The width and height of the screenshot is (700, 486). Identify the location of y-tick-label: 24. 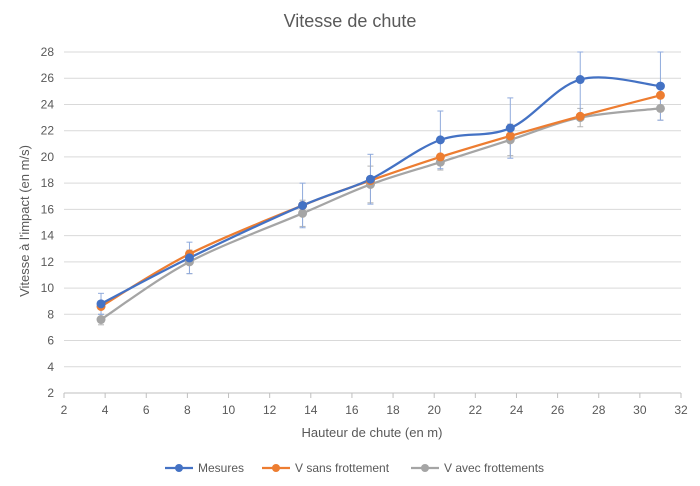
(48, 104).